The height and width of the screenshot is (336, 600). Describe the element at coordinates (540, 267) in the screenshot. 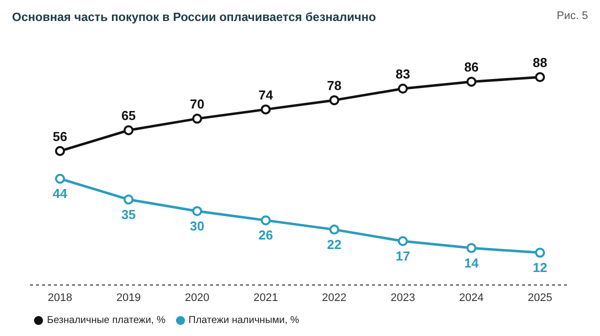

I see `data-label: 12` at that location.